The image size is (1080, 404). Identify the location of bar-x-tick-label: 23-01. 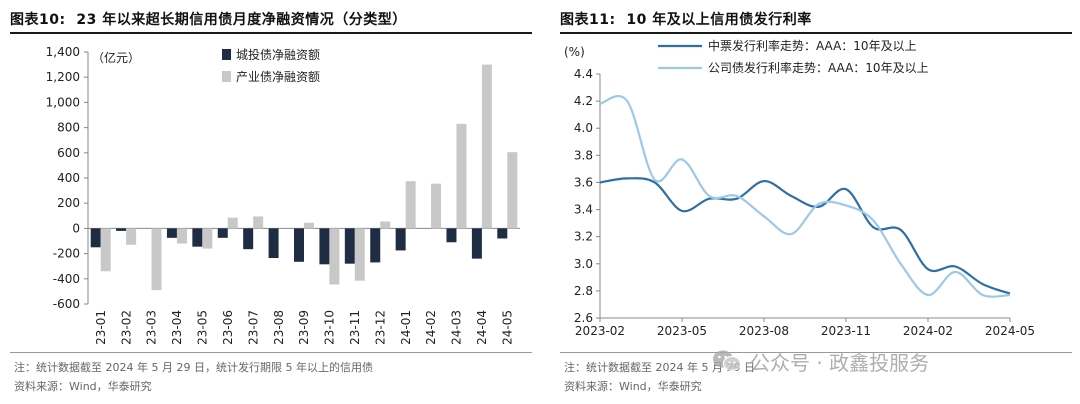
(101, 327).